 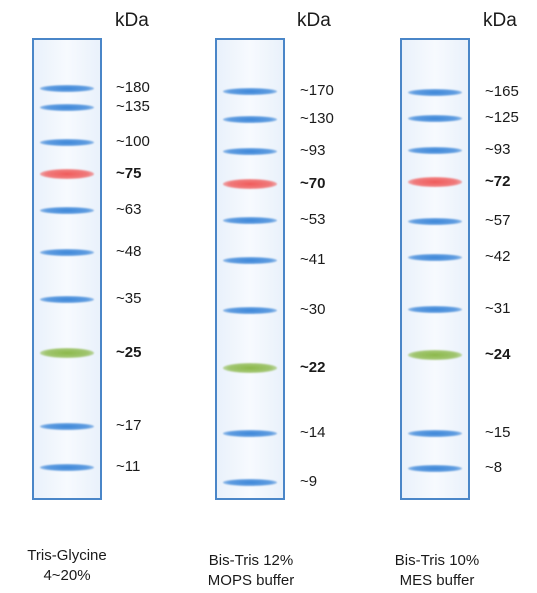 I want to click on band-size-label: ~8, so click(x=494, y=467).